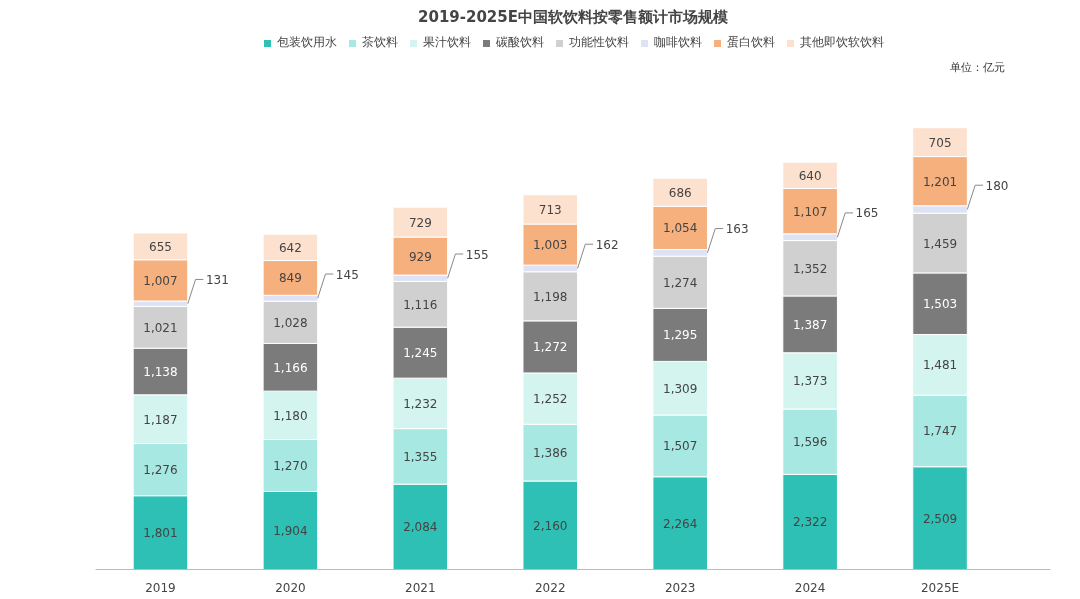 This screenshot has width=1080, height=599. I want to click on data-label: 1,373, so click(810, 381).